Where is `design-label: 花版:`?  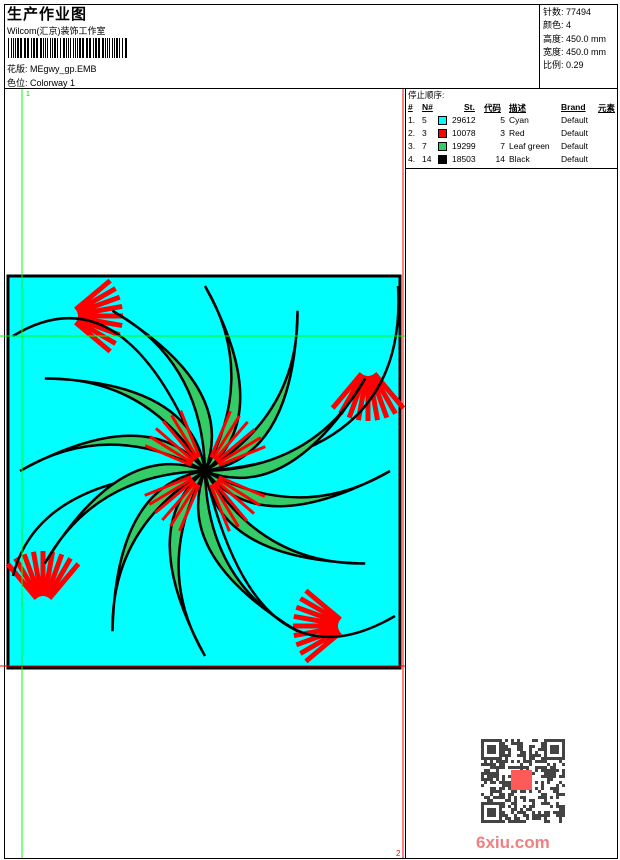
design-label: 花版: is located at coordinates (17, 69).